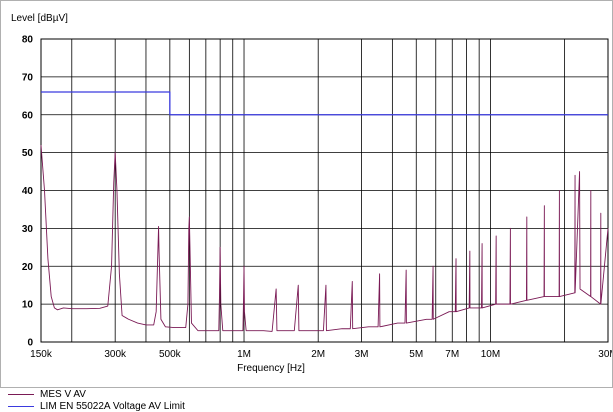  What do you see at coordinates (452, 354) in the screenshot?
I see `x-tick-label: 7M` at bounding box center [452, 354].